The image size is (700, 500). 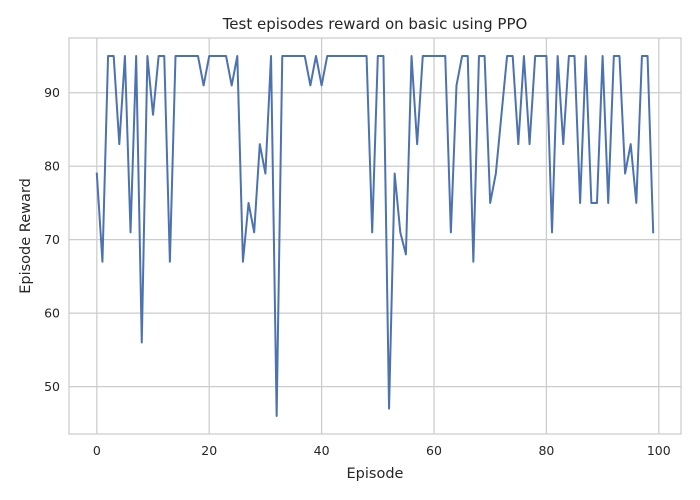 What do you see at coordinates (546, 450) in the screenshot?
I see `x-tick-label: 80` at bounding box center [546, 450].